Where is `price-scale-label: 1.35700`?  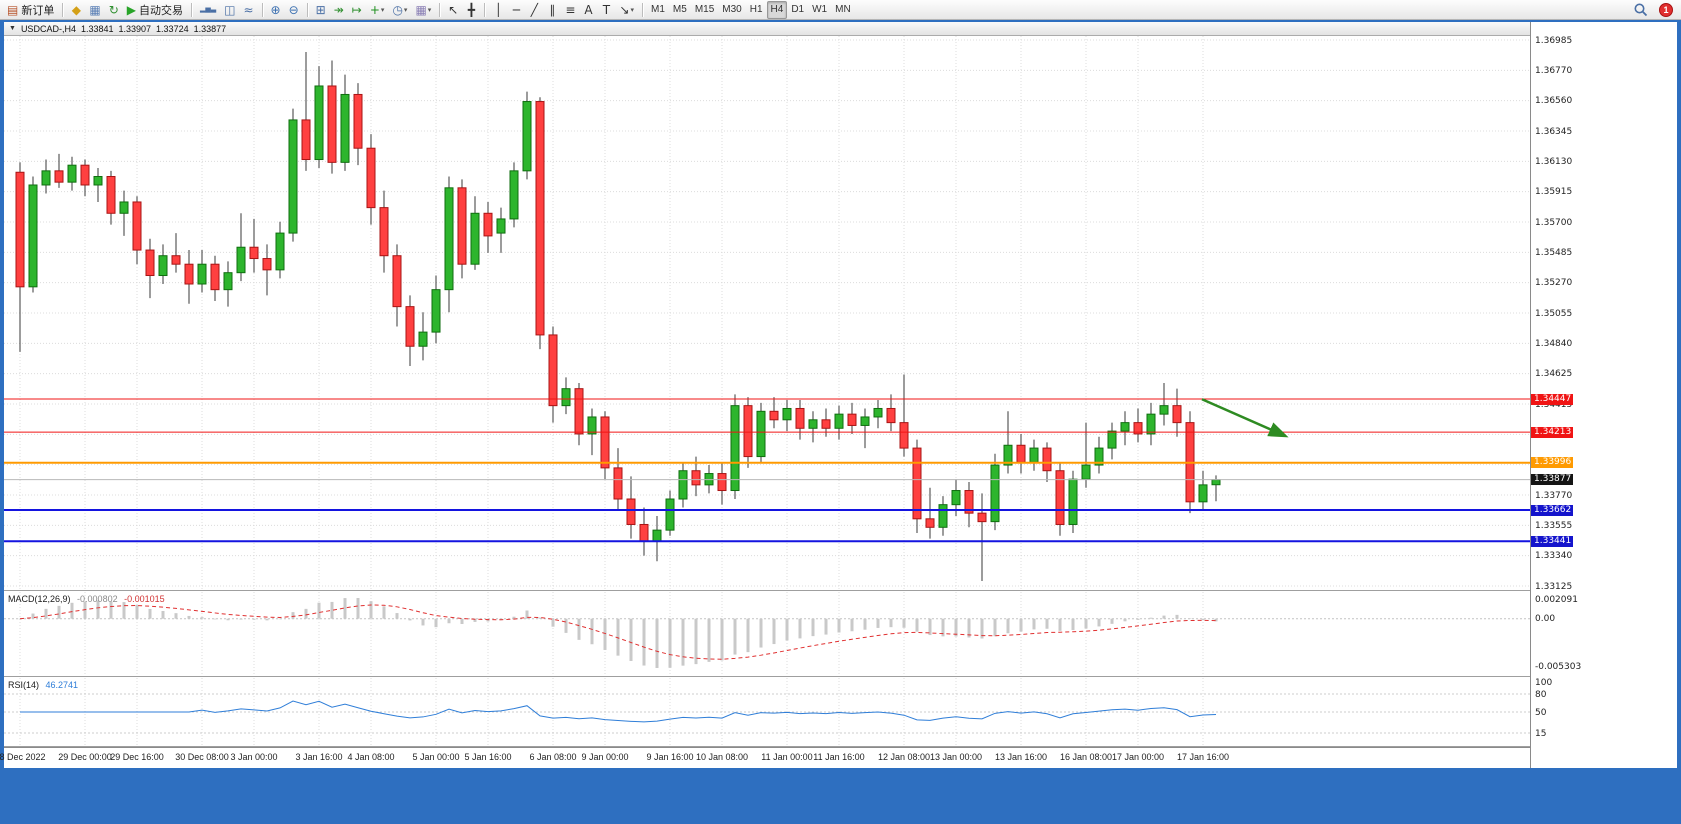 price-scale-label: 1.35700 is located at coordinates (1554, 222).